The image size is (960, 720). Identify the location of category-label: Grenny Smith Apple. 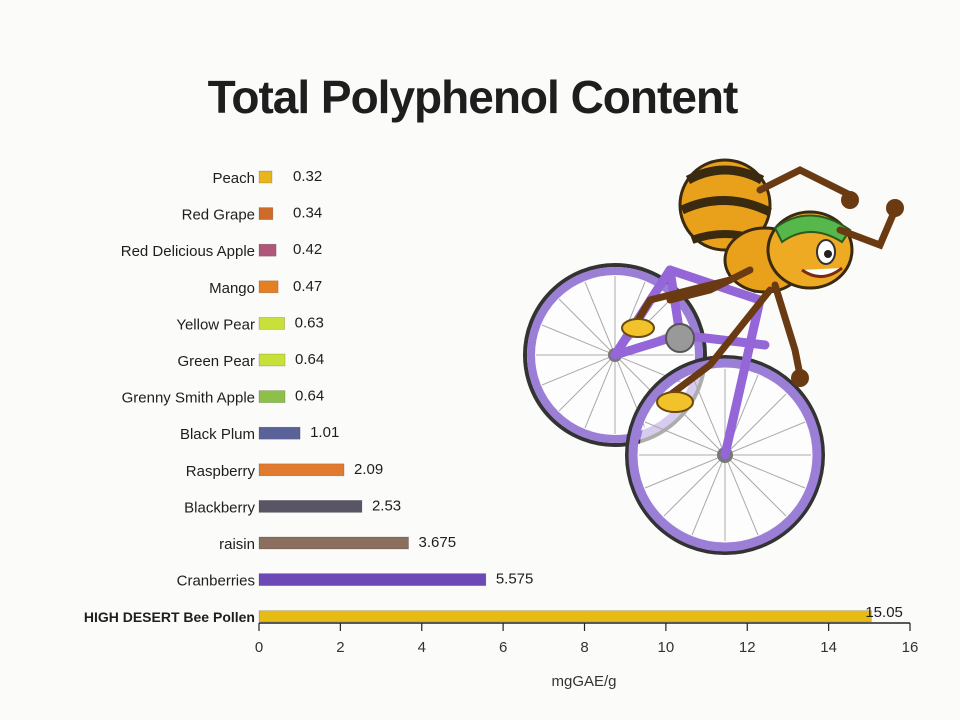
(188, 398).